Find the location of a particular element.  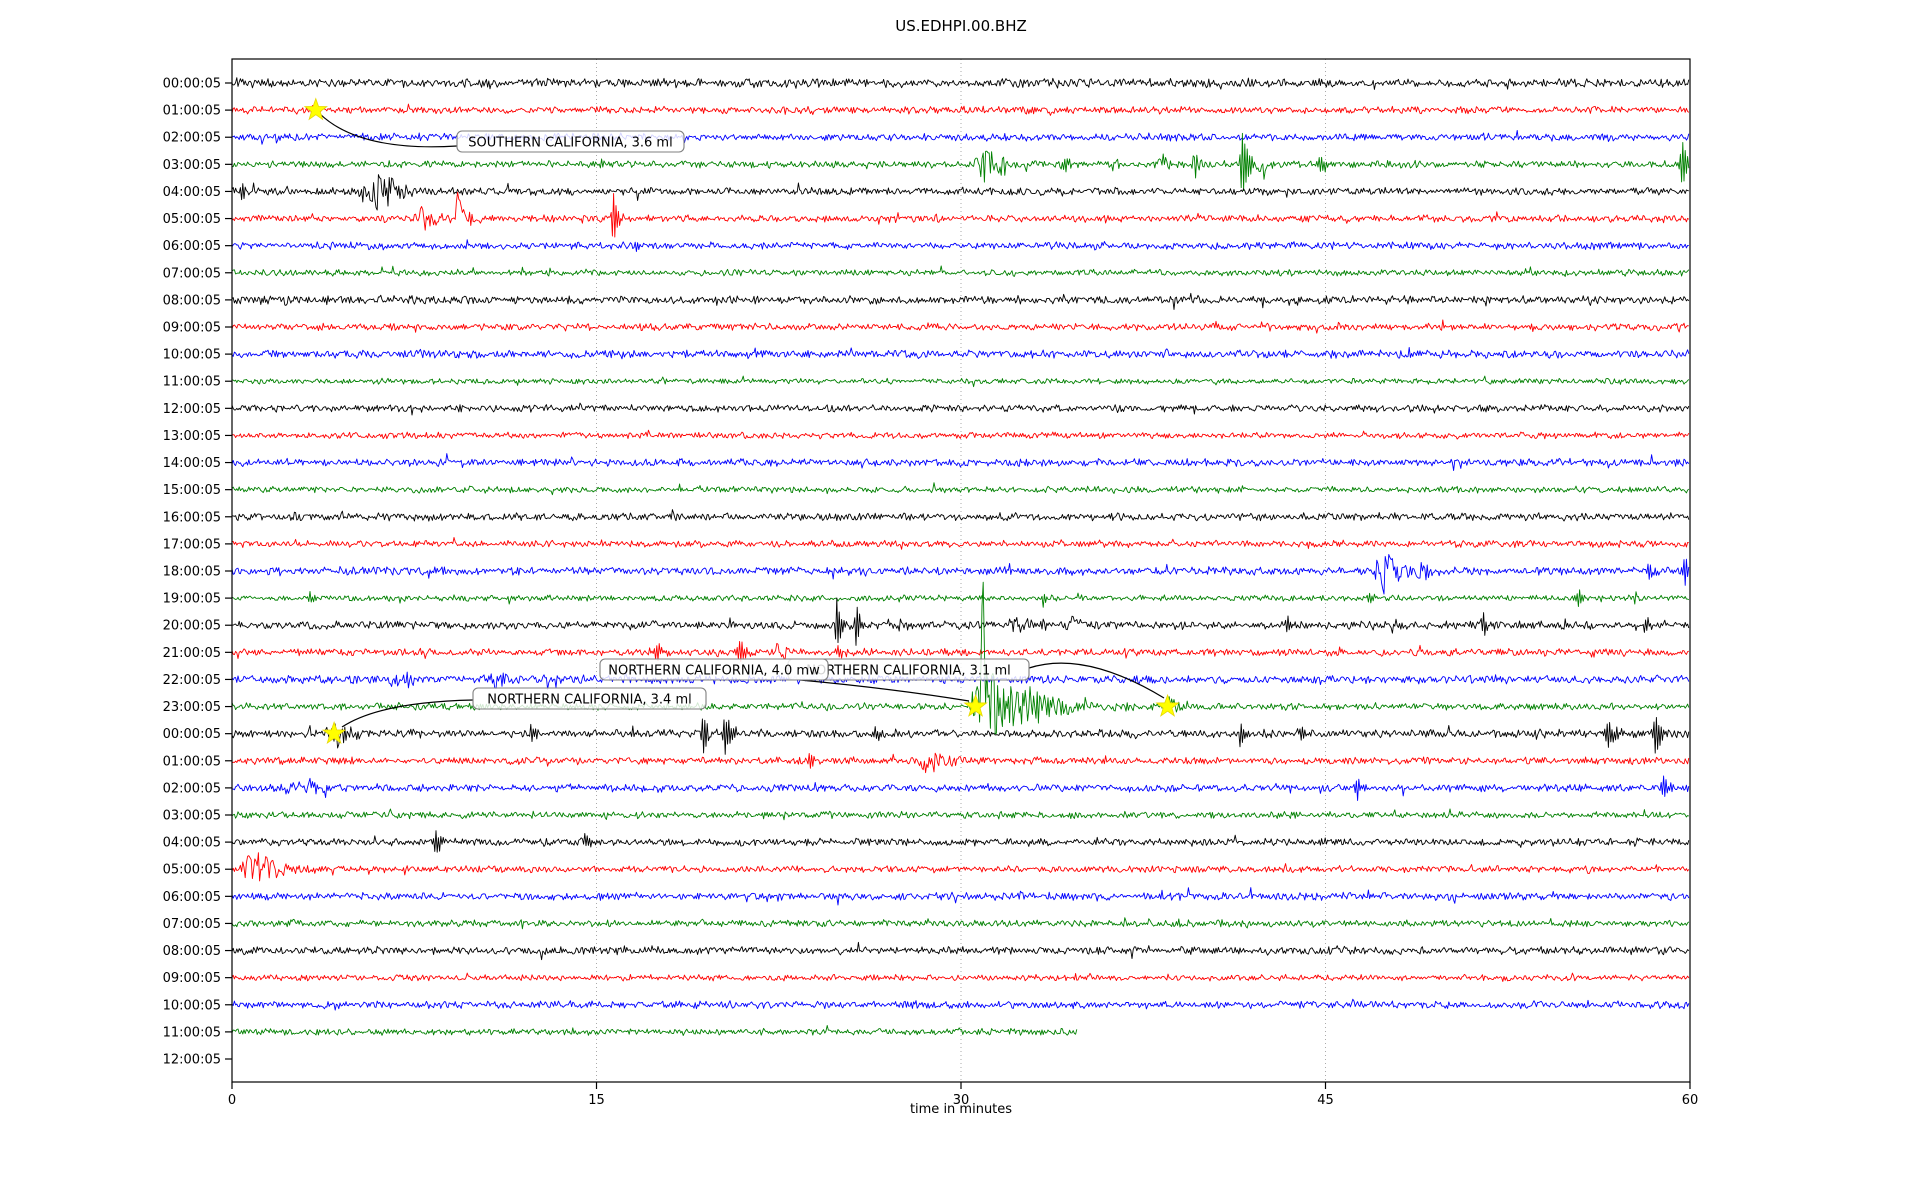

row-label: 23:00:05 is located at coordinates (192, 707).